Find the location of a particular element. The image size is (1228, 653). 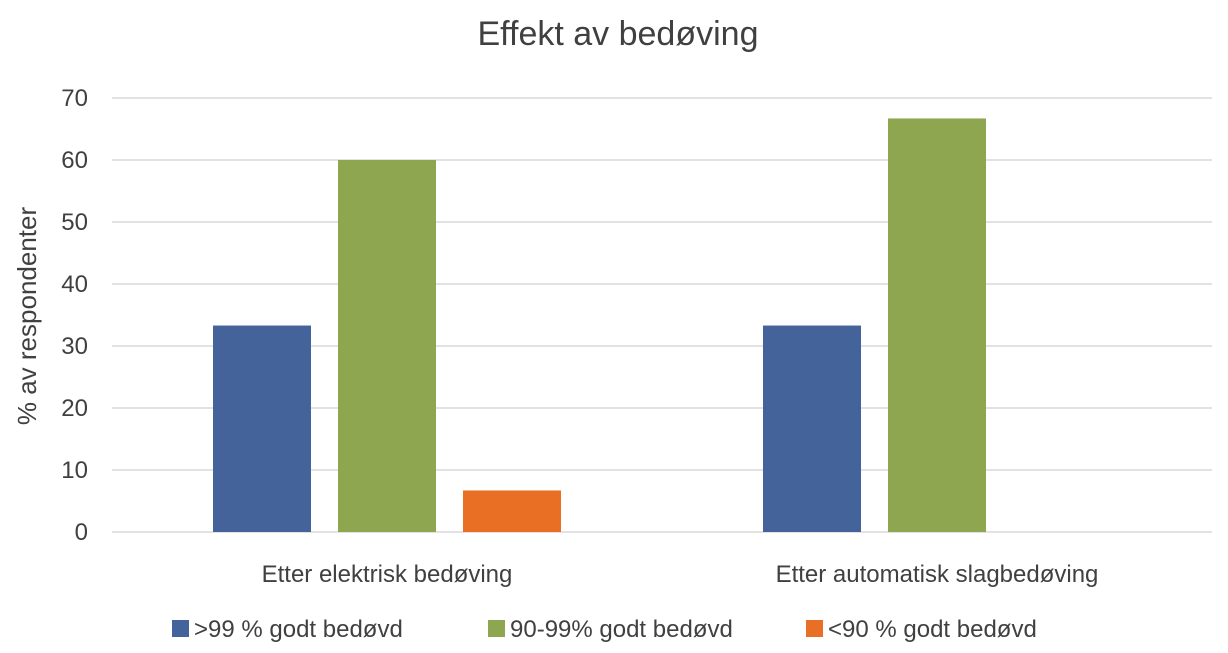

legend-label: <90 % godt bedøvd is located at coordinates (932, 629).